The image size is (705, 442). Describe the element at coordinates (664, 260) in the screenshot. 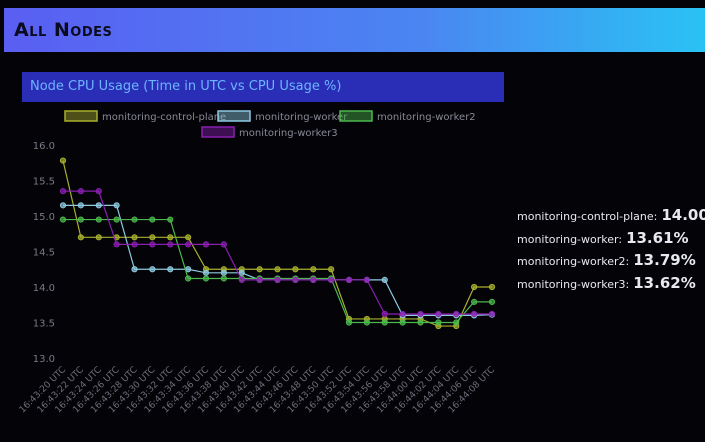

I see `stat-value: 13.79%` at that location.